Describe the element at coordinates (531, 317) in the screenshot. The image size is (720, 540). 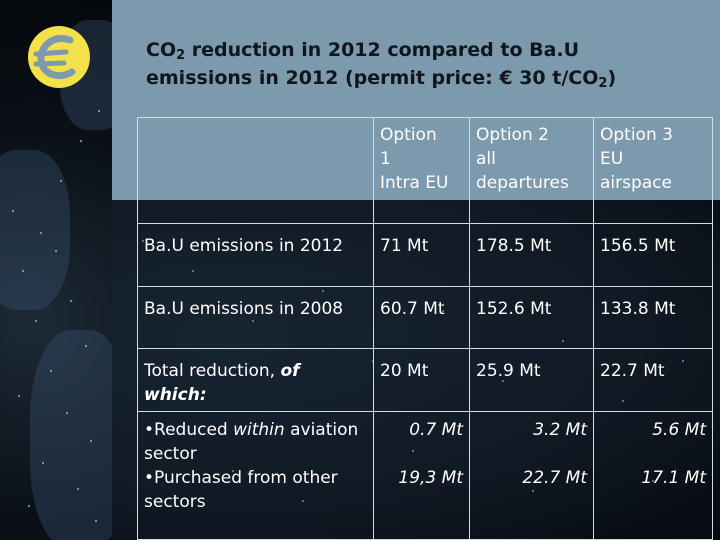
I see `table-cell: 152.6 Mt` at that location.